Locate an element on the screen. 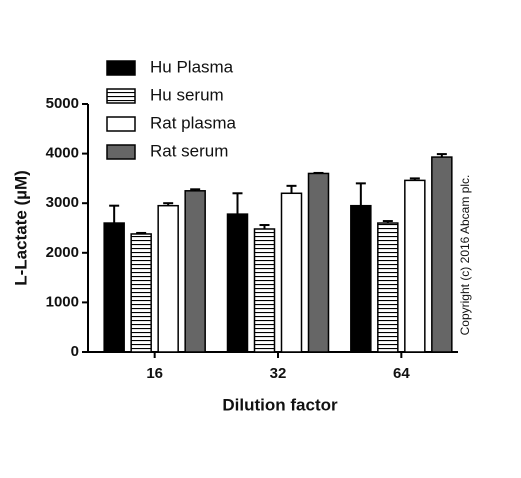 This screenshot has height=478, width=521. y-axis-label: L-Lactate (µM) is located at coordinates (20, 228).